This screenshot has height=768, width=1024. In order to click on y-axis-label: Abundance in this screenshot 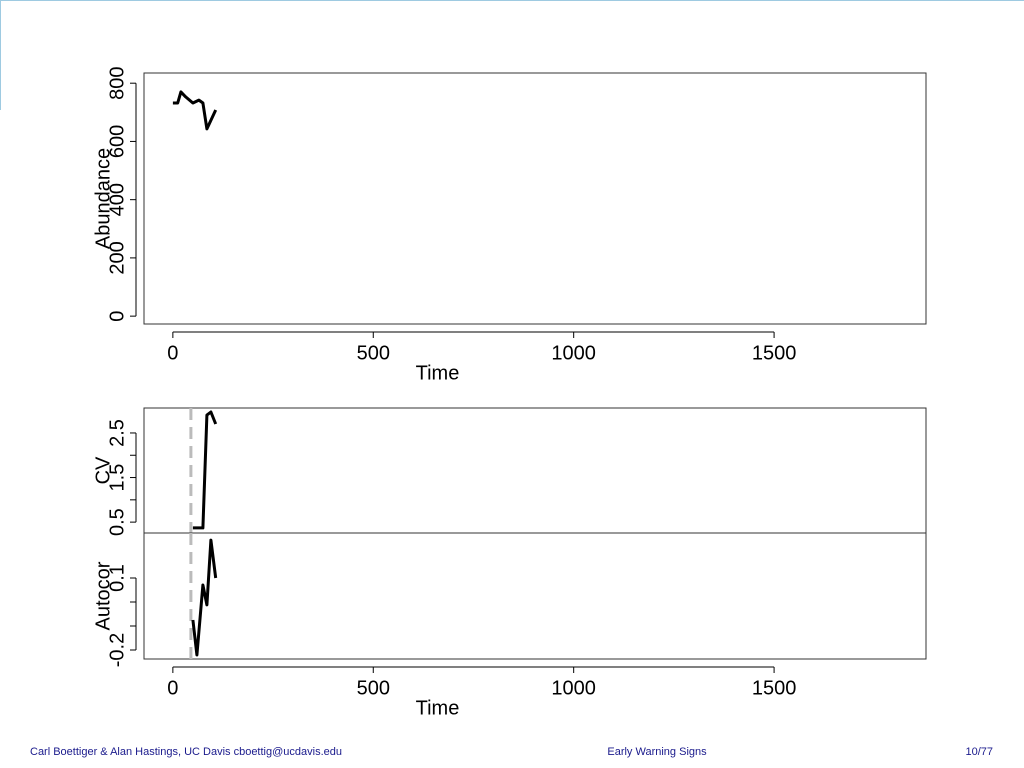, I will do `click(103, 198)`.